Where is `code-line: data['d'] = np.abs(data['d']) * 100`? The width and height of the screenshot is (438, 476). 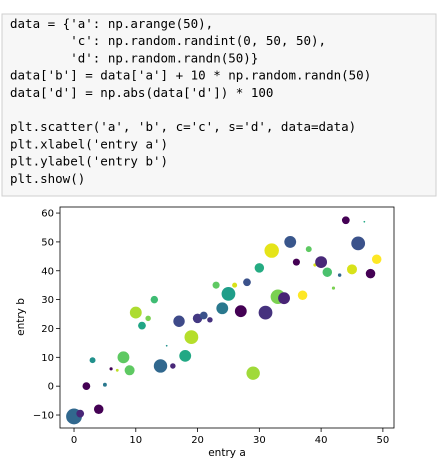 code-line: data['d'] = np.abs(data['d']) * 100 is located at coordinates (141, 92).